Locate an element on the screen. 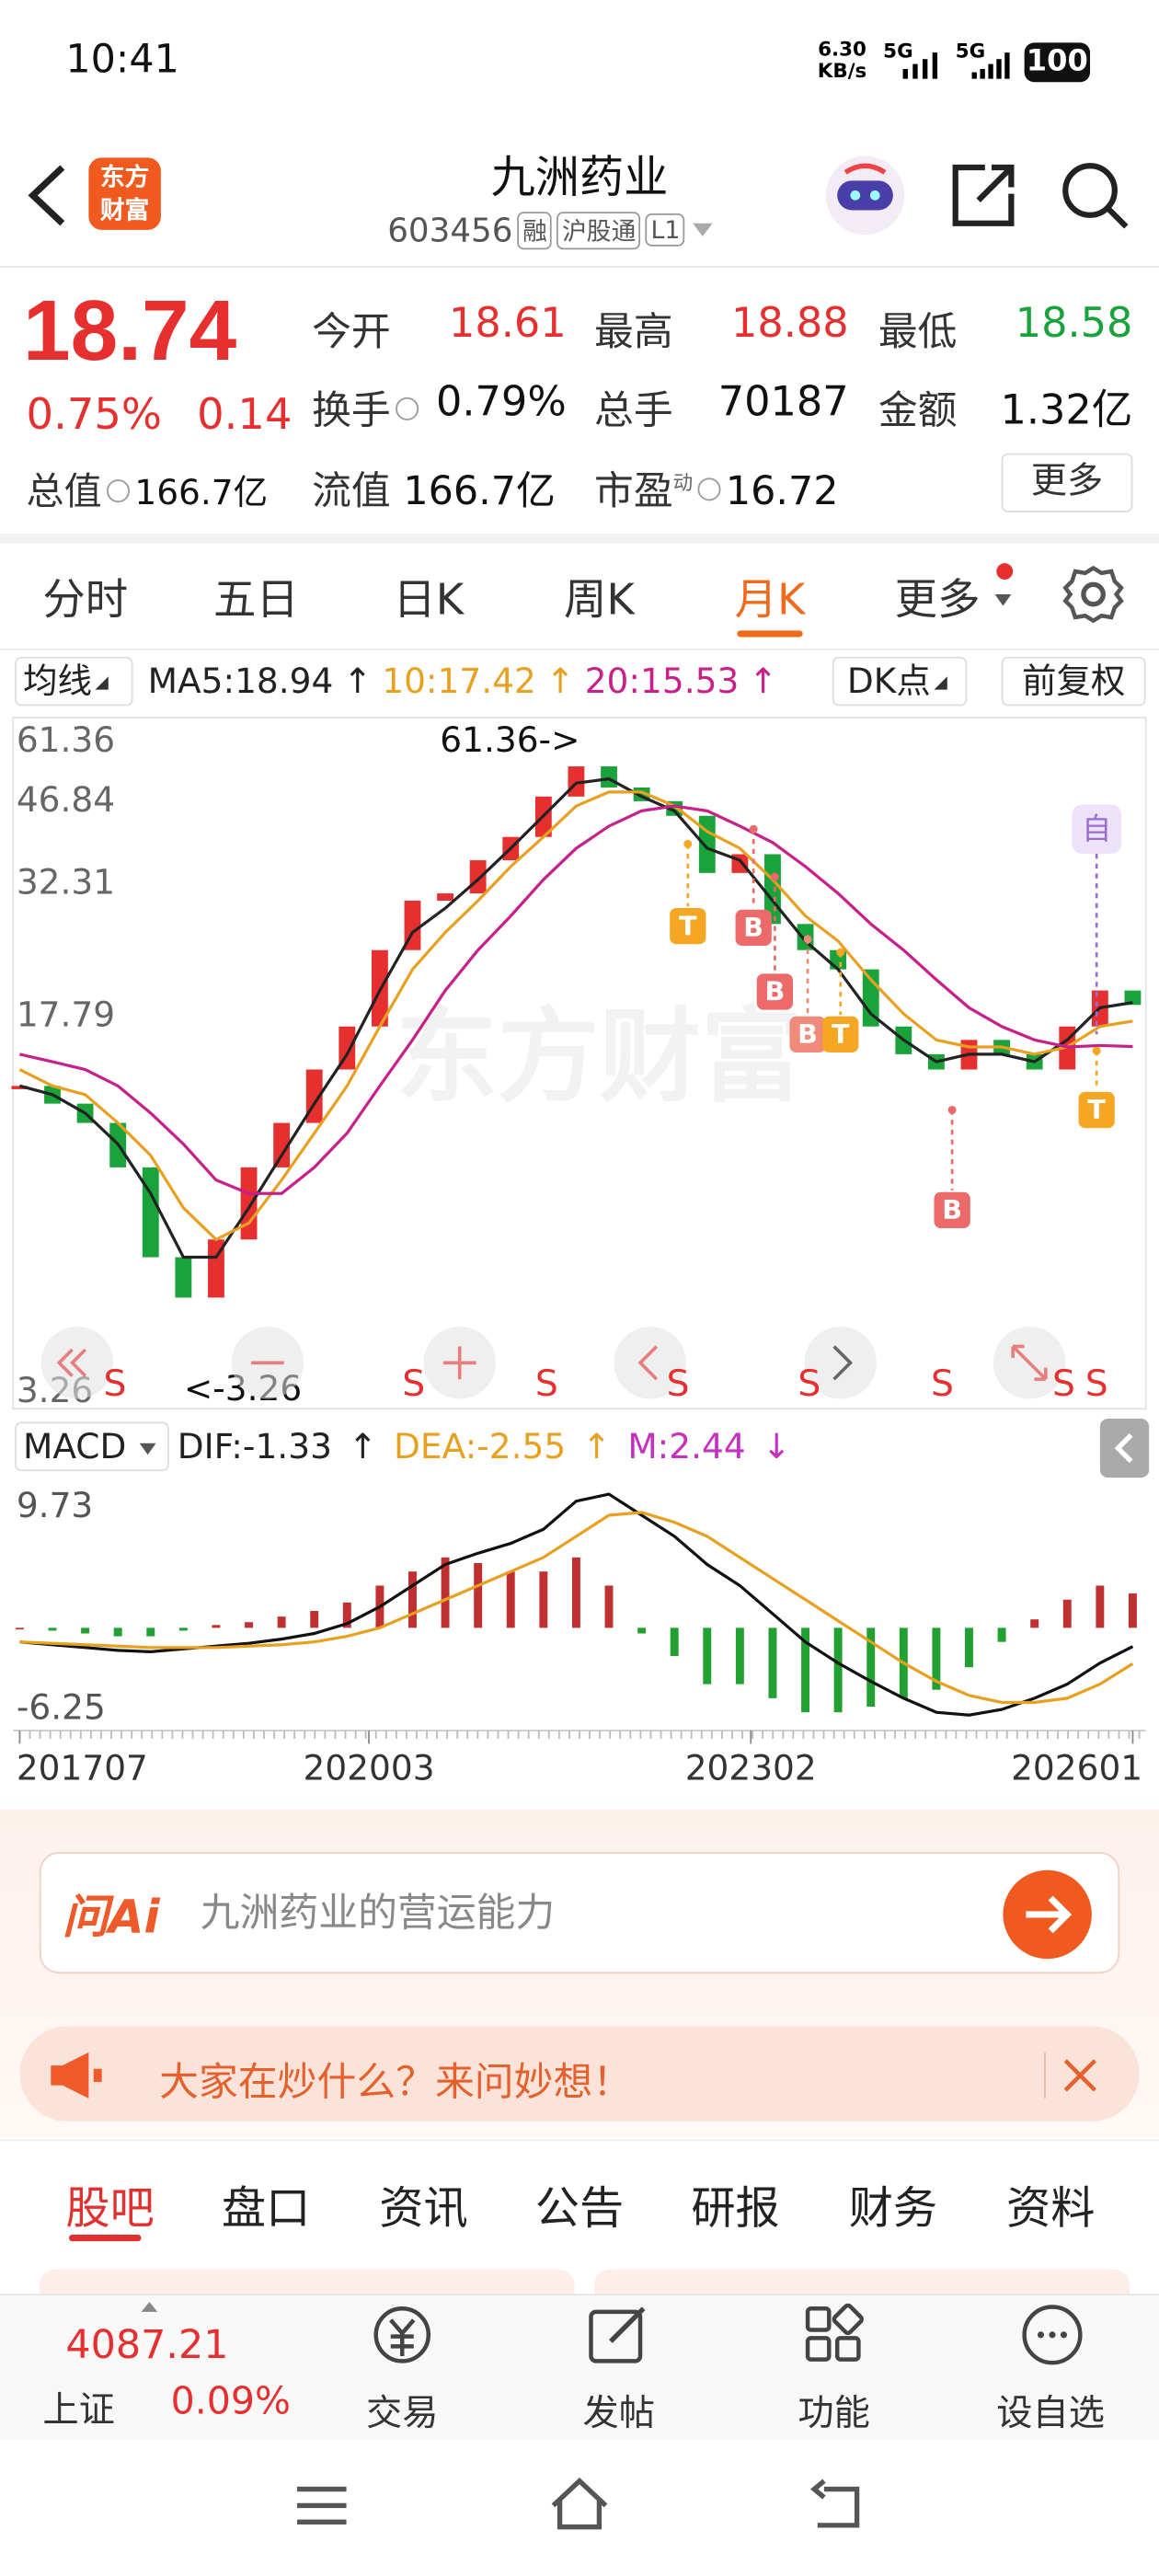  y-tick-label: -6.25 is located at coordinates (61, 1706).